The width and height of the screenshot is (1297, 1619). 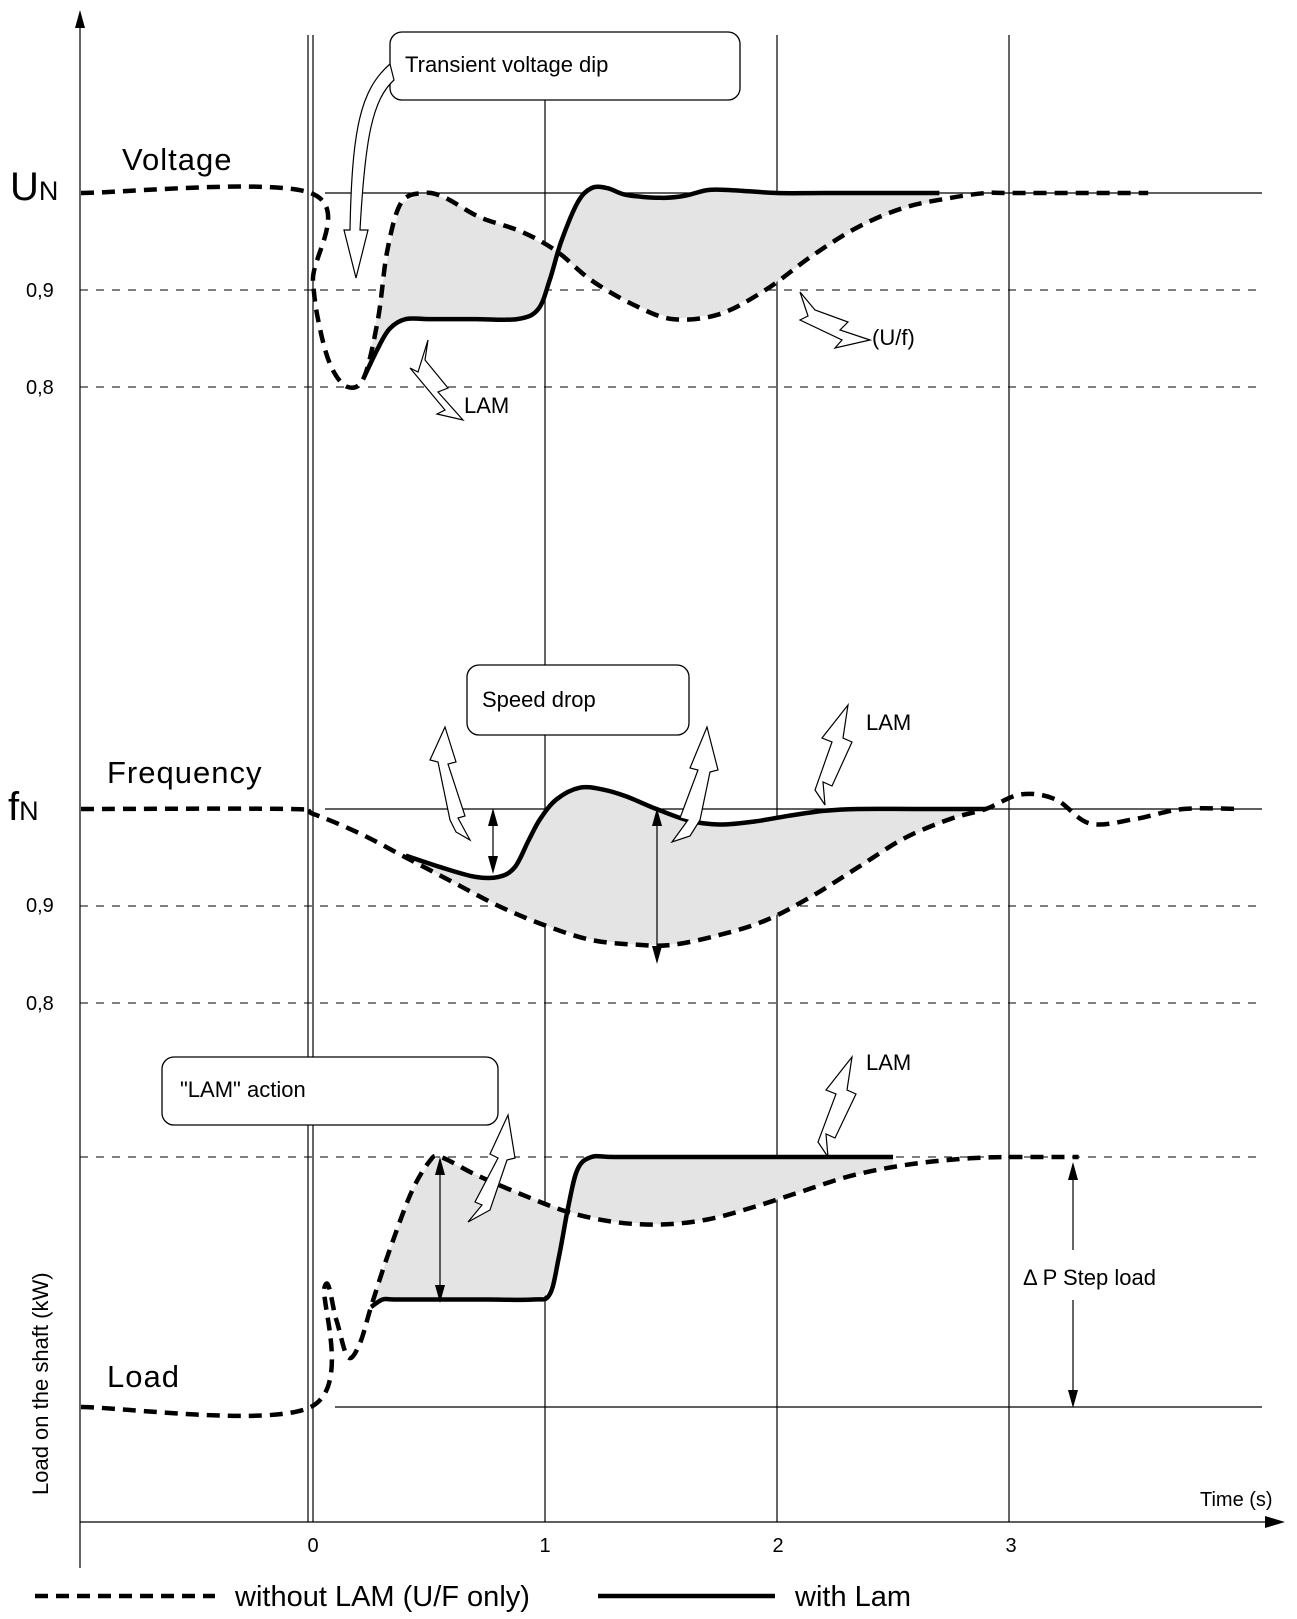 What do you see at coordinates (80, 19) in the screenshot?
I see `y-axis-arrowhead` at bounding box center [80, 19].